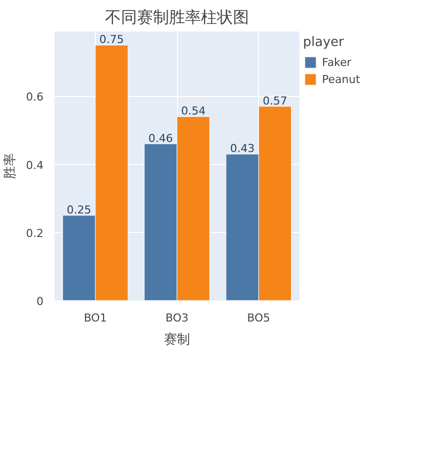  What do you see at coordinates (193, 111) in the screenshot?
I see `data-label: 0.54` at bounding box center [193, 111].